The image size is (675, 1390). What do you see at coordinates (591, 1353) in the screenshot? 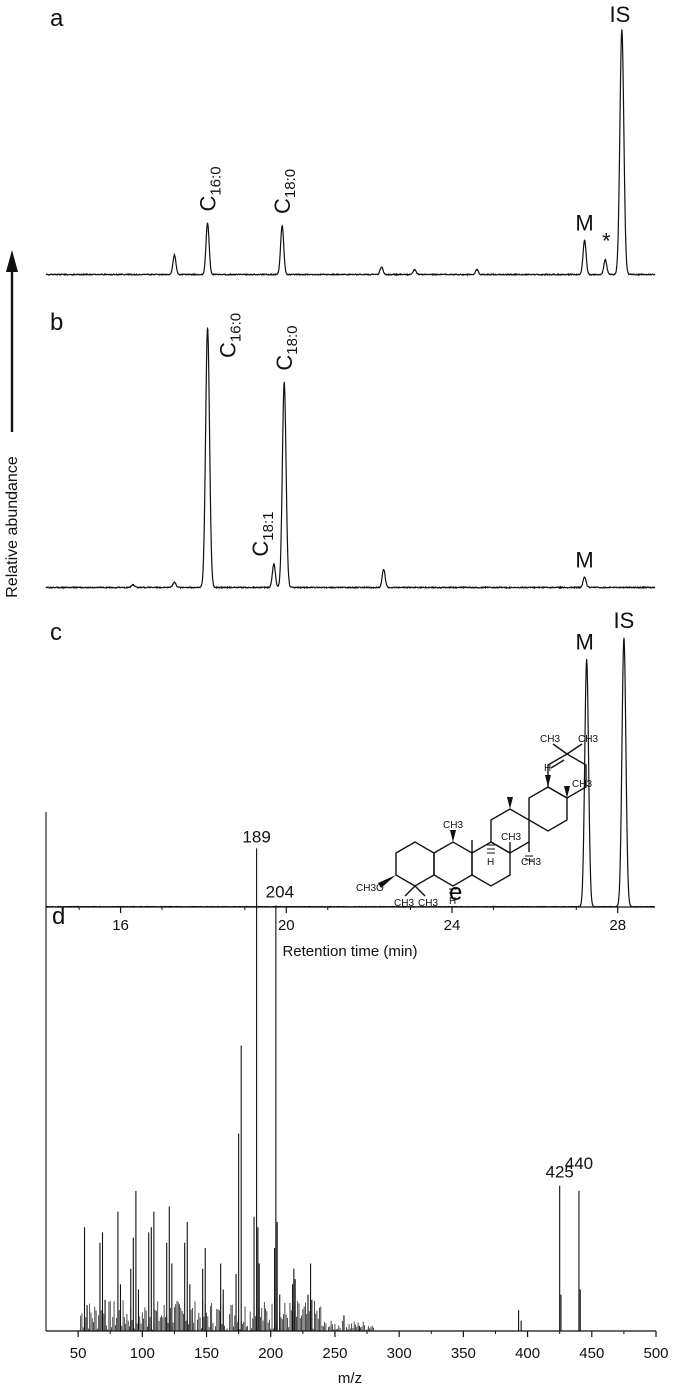
I see `x-tick-label-mz-450: 450` at bounding box center [591, 1353].